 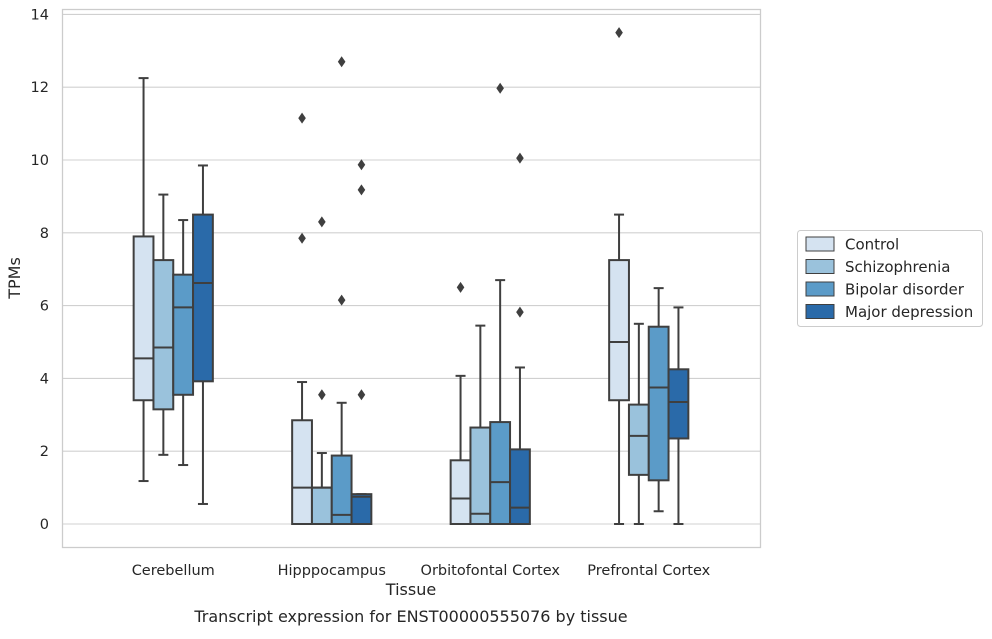 What do you see at coordinates (44, 234) in the screenshot?
I see `y-tick-label: 8` at bounding box center [44, 234].